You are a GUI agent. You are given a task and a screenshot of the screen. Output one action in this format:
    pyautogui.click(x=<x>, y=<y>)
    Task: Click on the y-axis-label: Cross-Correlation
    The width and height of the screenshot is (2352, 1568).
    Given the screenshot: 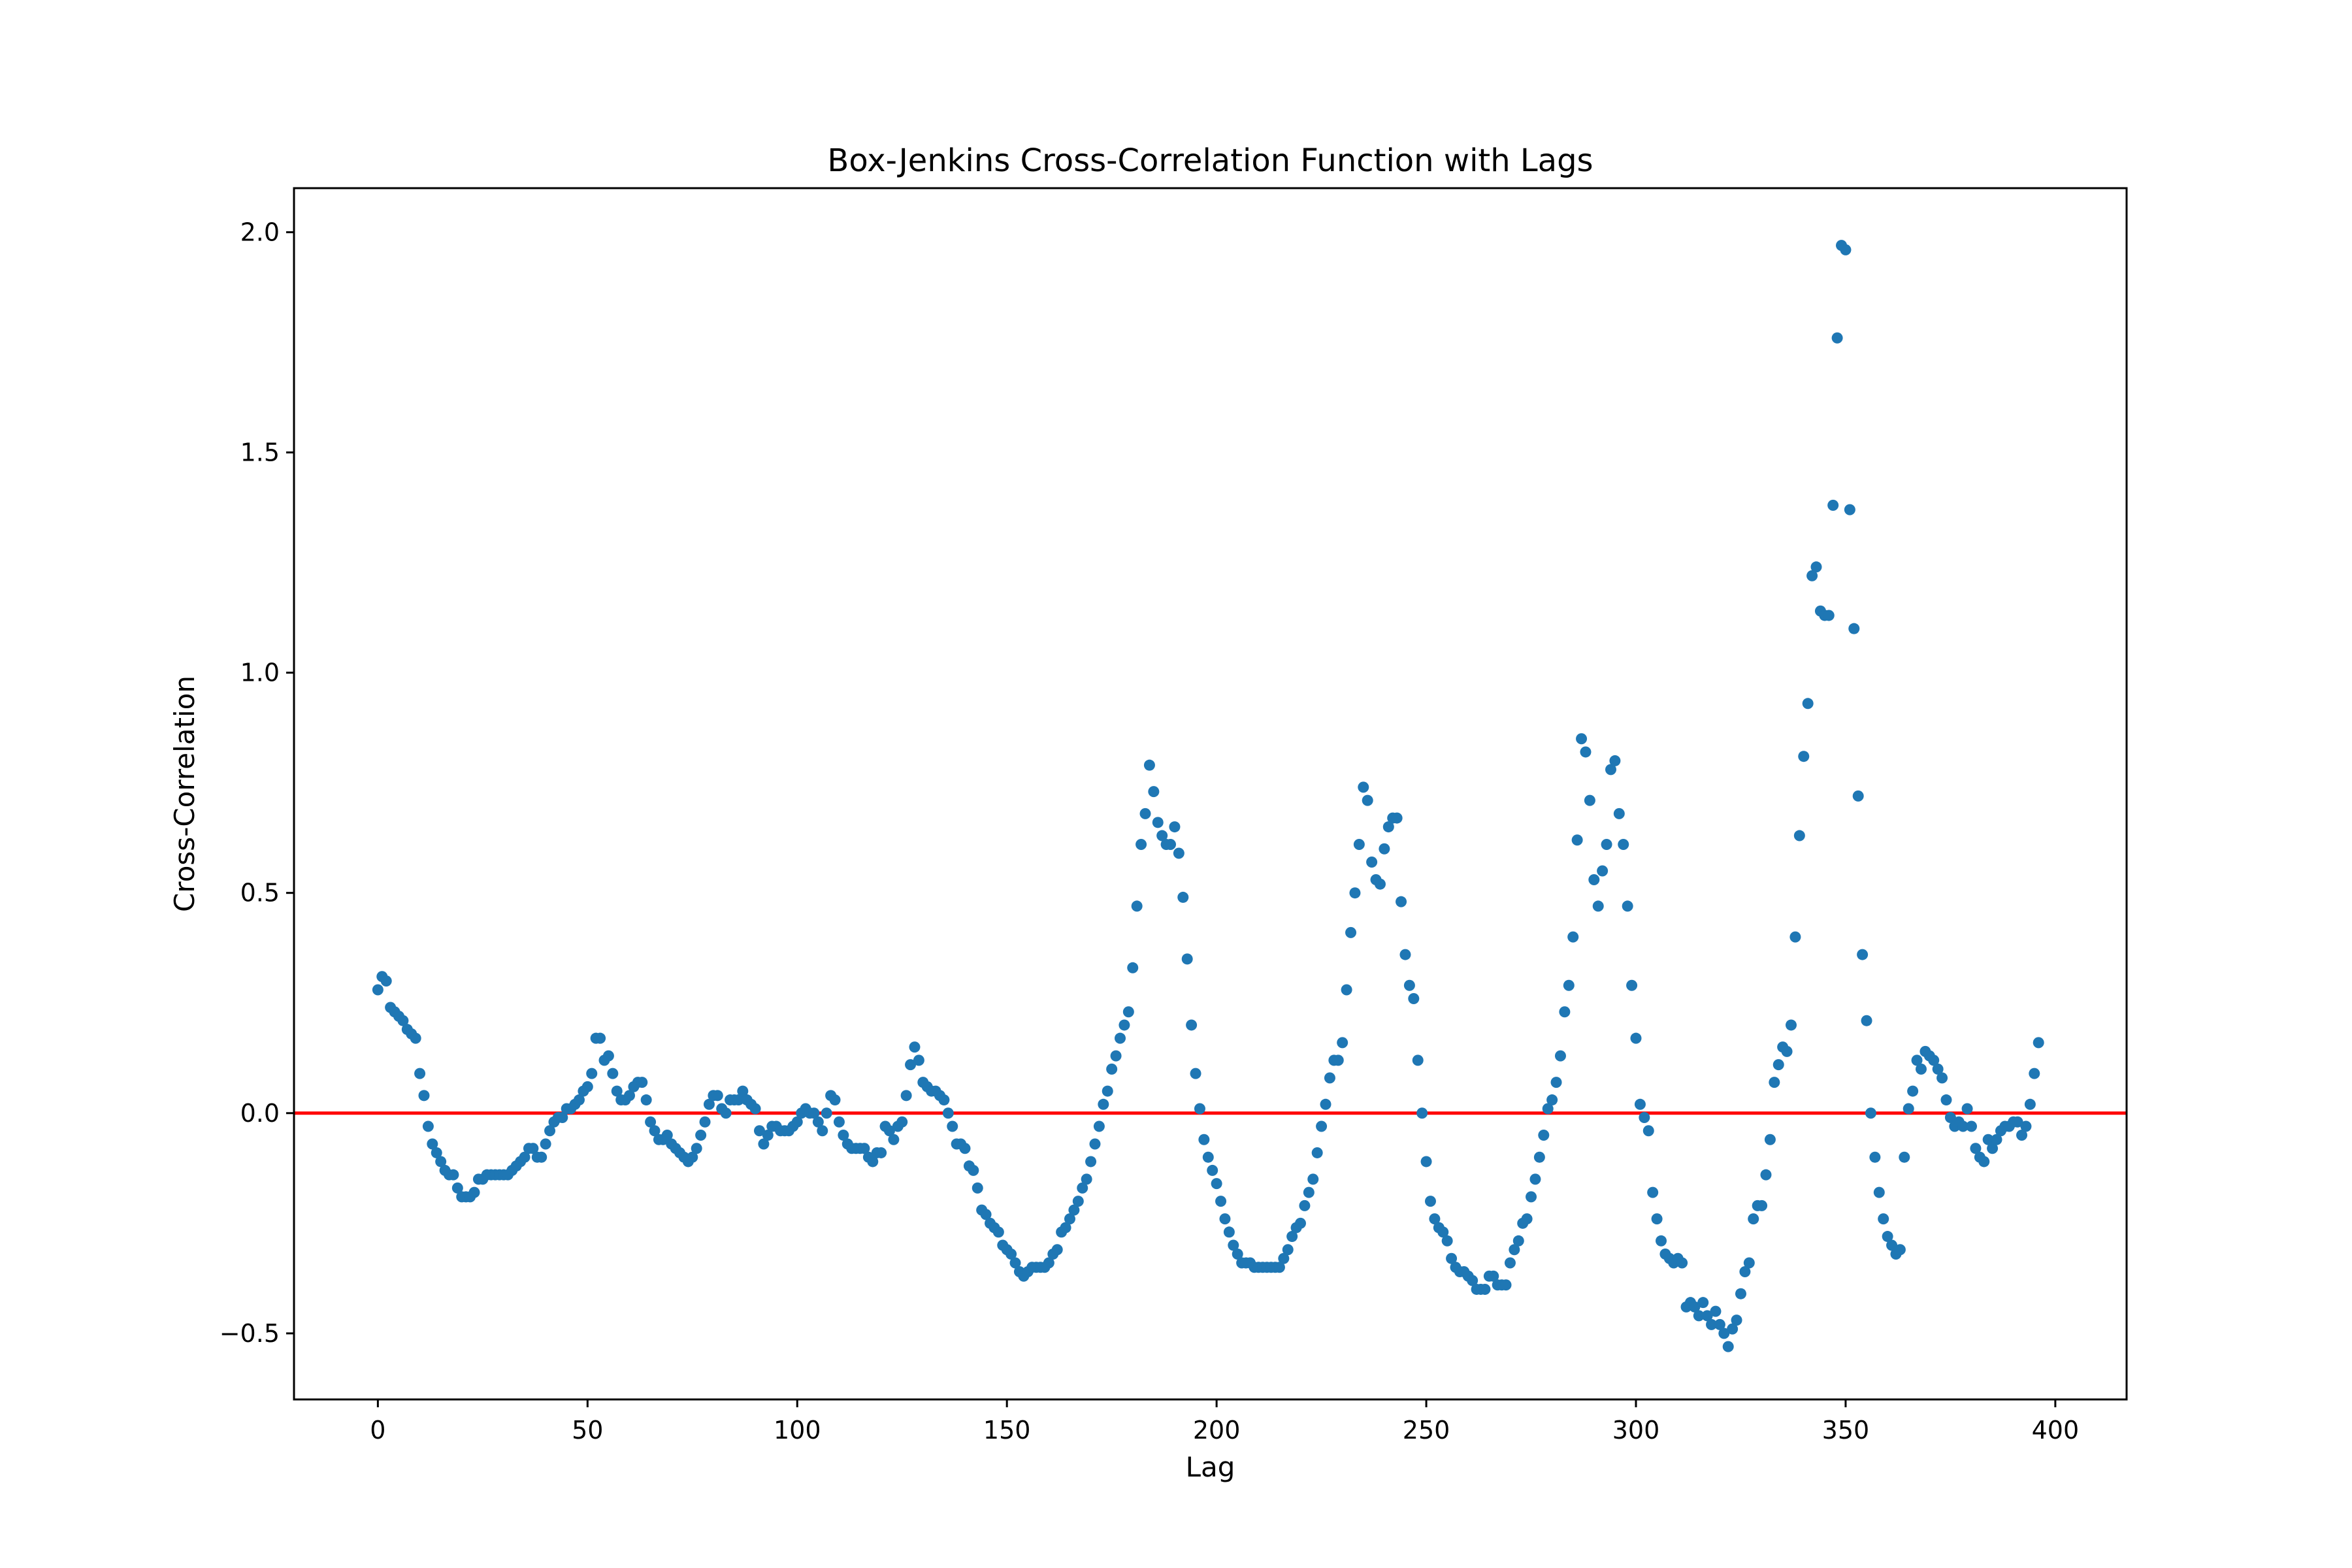 What is the action you would take?
    pyautogui.click(x=185, y=794)
    